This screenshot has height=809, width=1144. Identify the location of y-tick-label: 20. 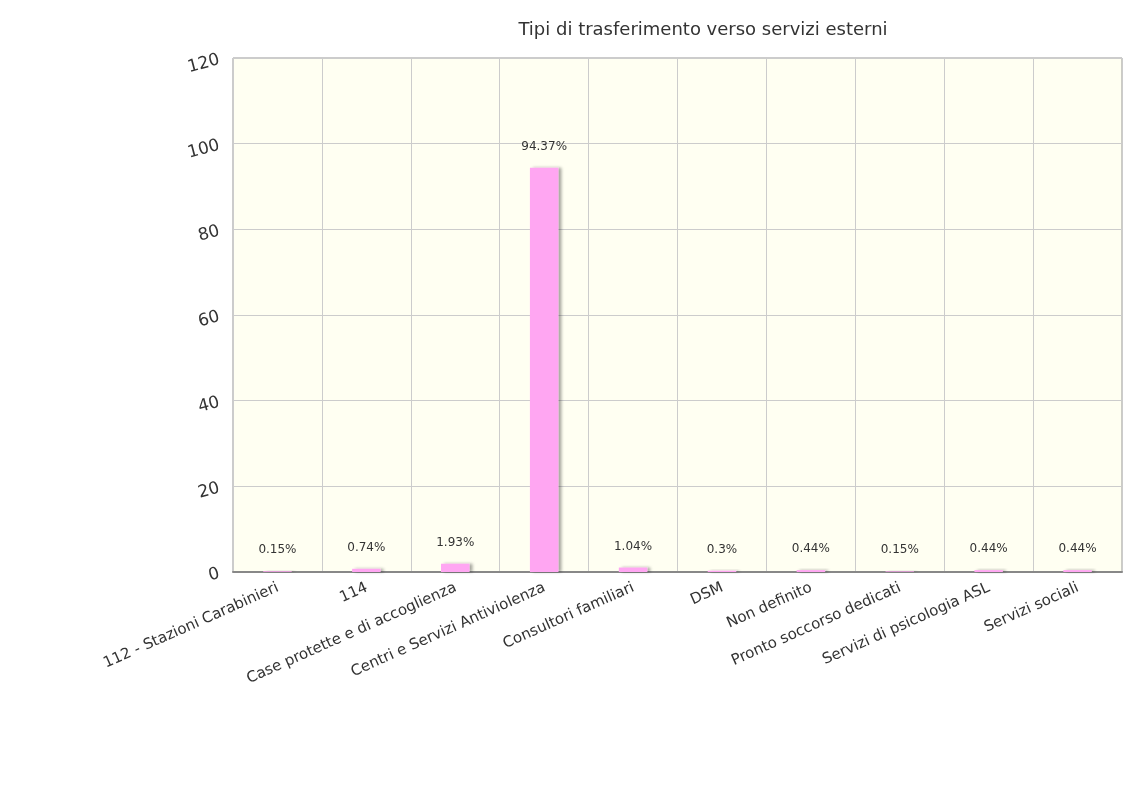
(208, 489).